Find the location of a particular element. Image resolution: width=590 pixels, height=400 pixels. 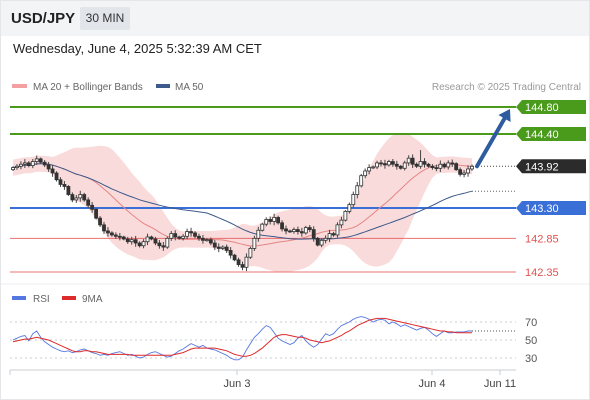

chart-datetime: Wednesday, June 4, 2025 5:32:39 AM CET is located at coordinates (137, 48).